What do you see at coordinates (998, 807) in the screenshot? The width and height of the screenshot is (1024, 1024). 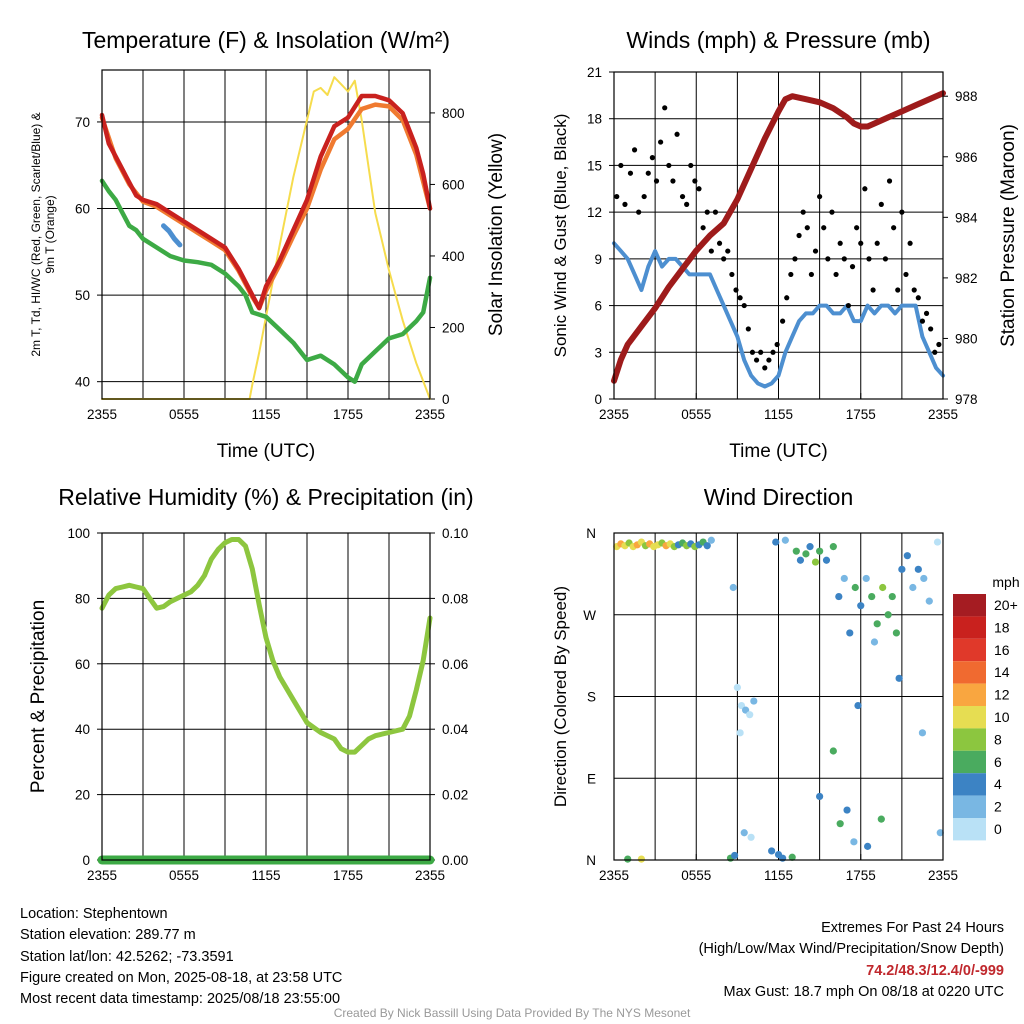 I see `legend-label: 2` at bounding box center [998, 807].